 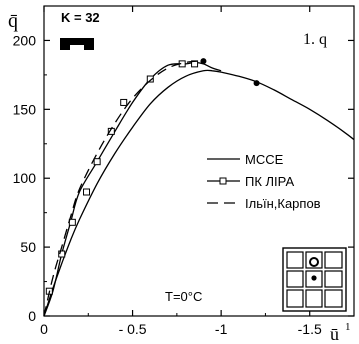 I want to click on x-axis-label-sup: 1, so click(x=348, y=327).